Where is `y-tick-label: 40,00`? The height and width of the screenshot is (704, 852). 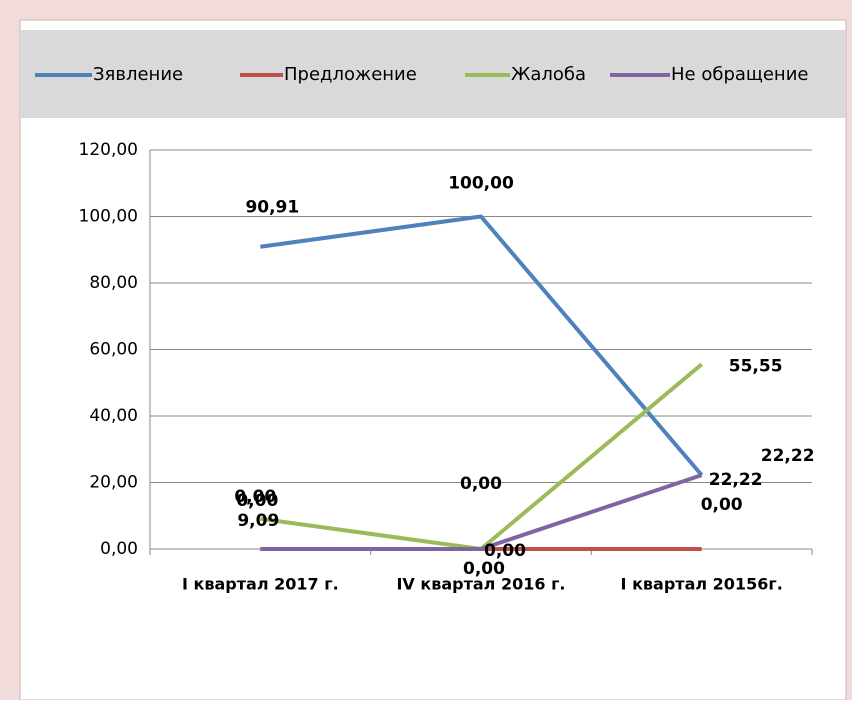 y-tick-label: 40,00 is located at coordinates (113, 416).